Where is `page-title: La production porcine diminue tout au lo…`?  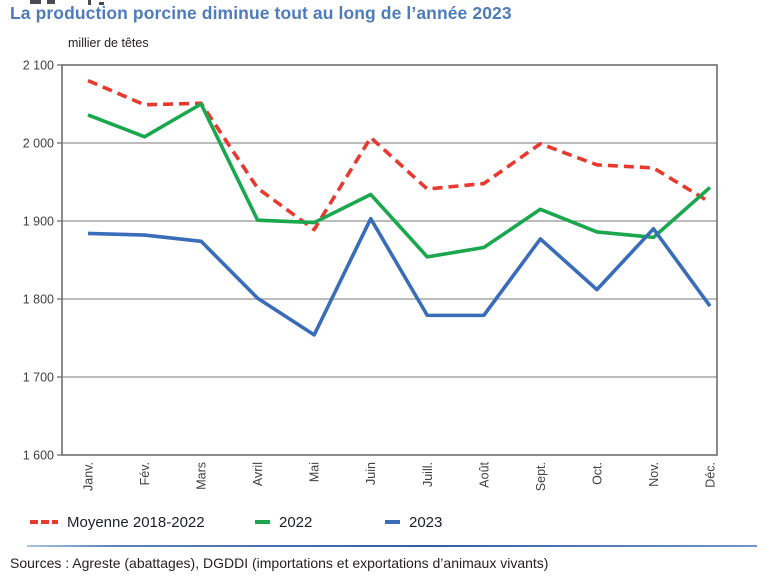 page-title: La production porcine diminue tout au lo… is located at coordinates (261, 13).